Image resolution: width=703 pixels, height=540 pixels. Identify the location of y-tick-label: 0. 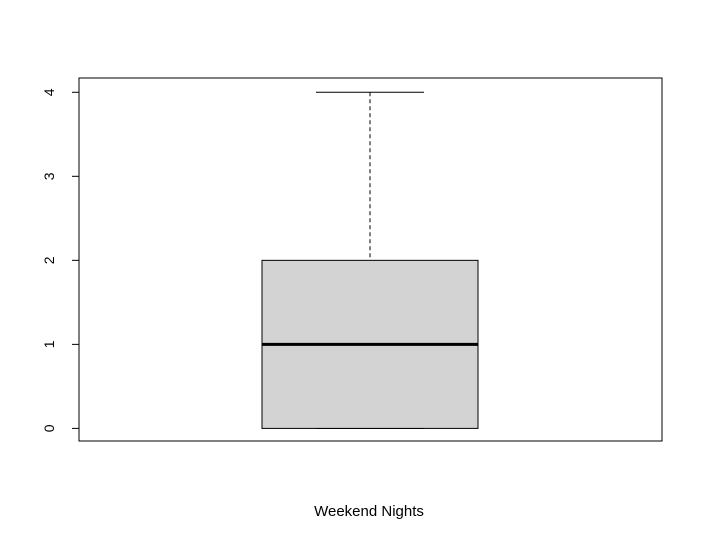
(49, 428).